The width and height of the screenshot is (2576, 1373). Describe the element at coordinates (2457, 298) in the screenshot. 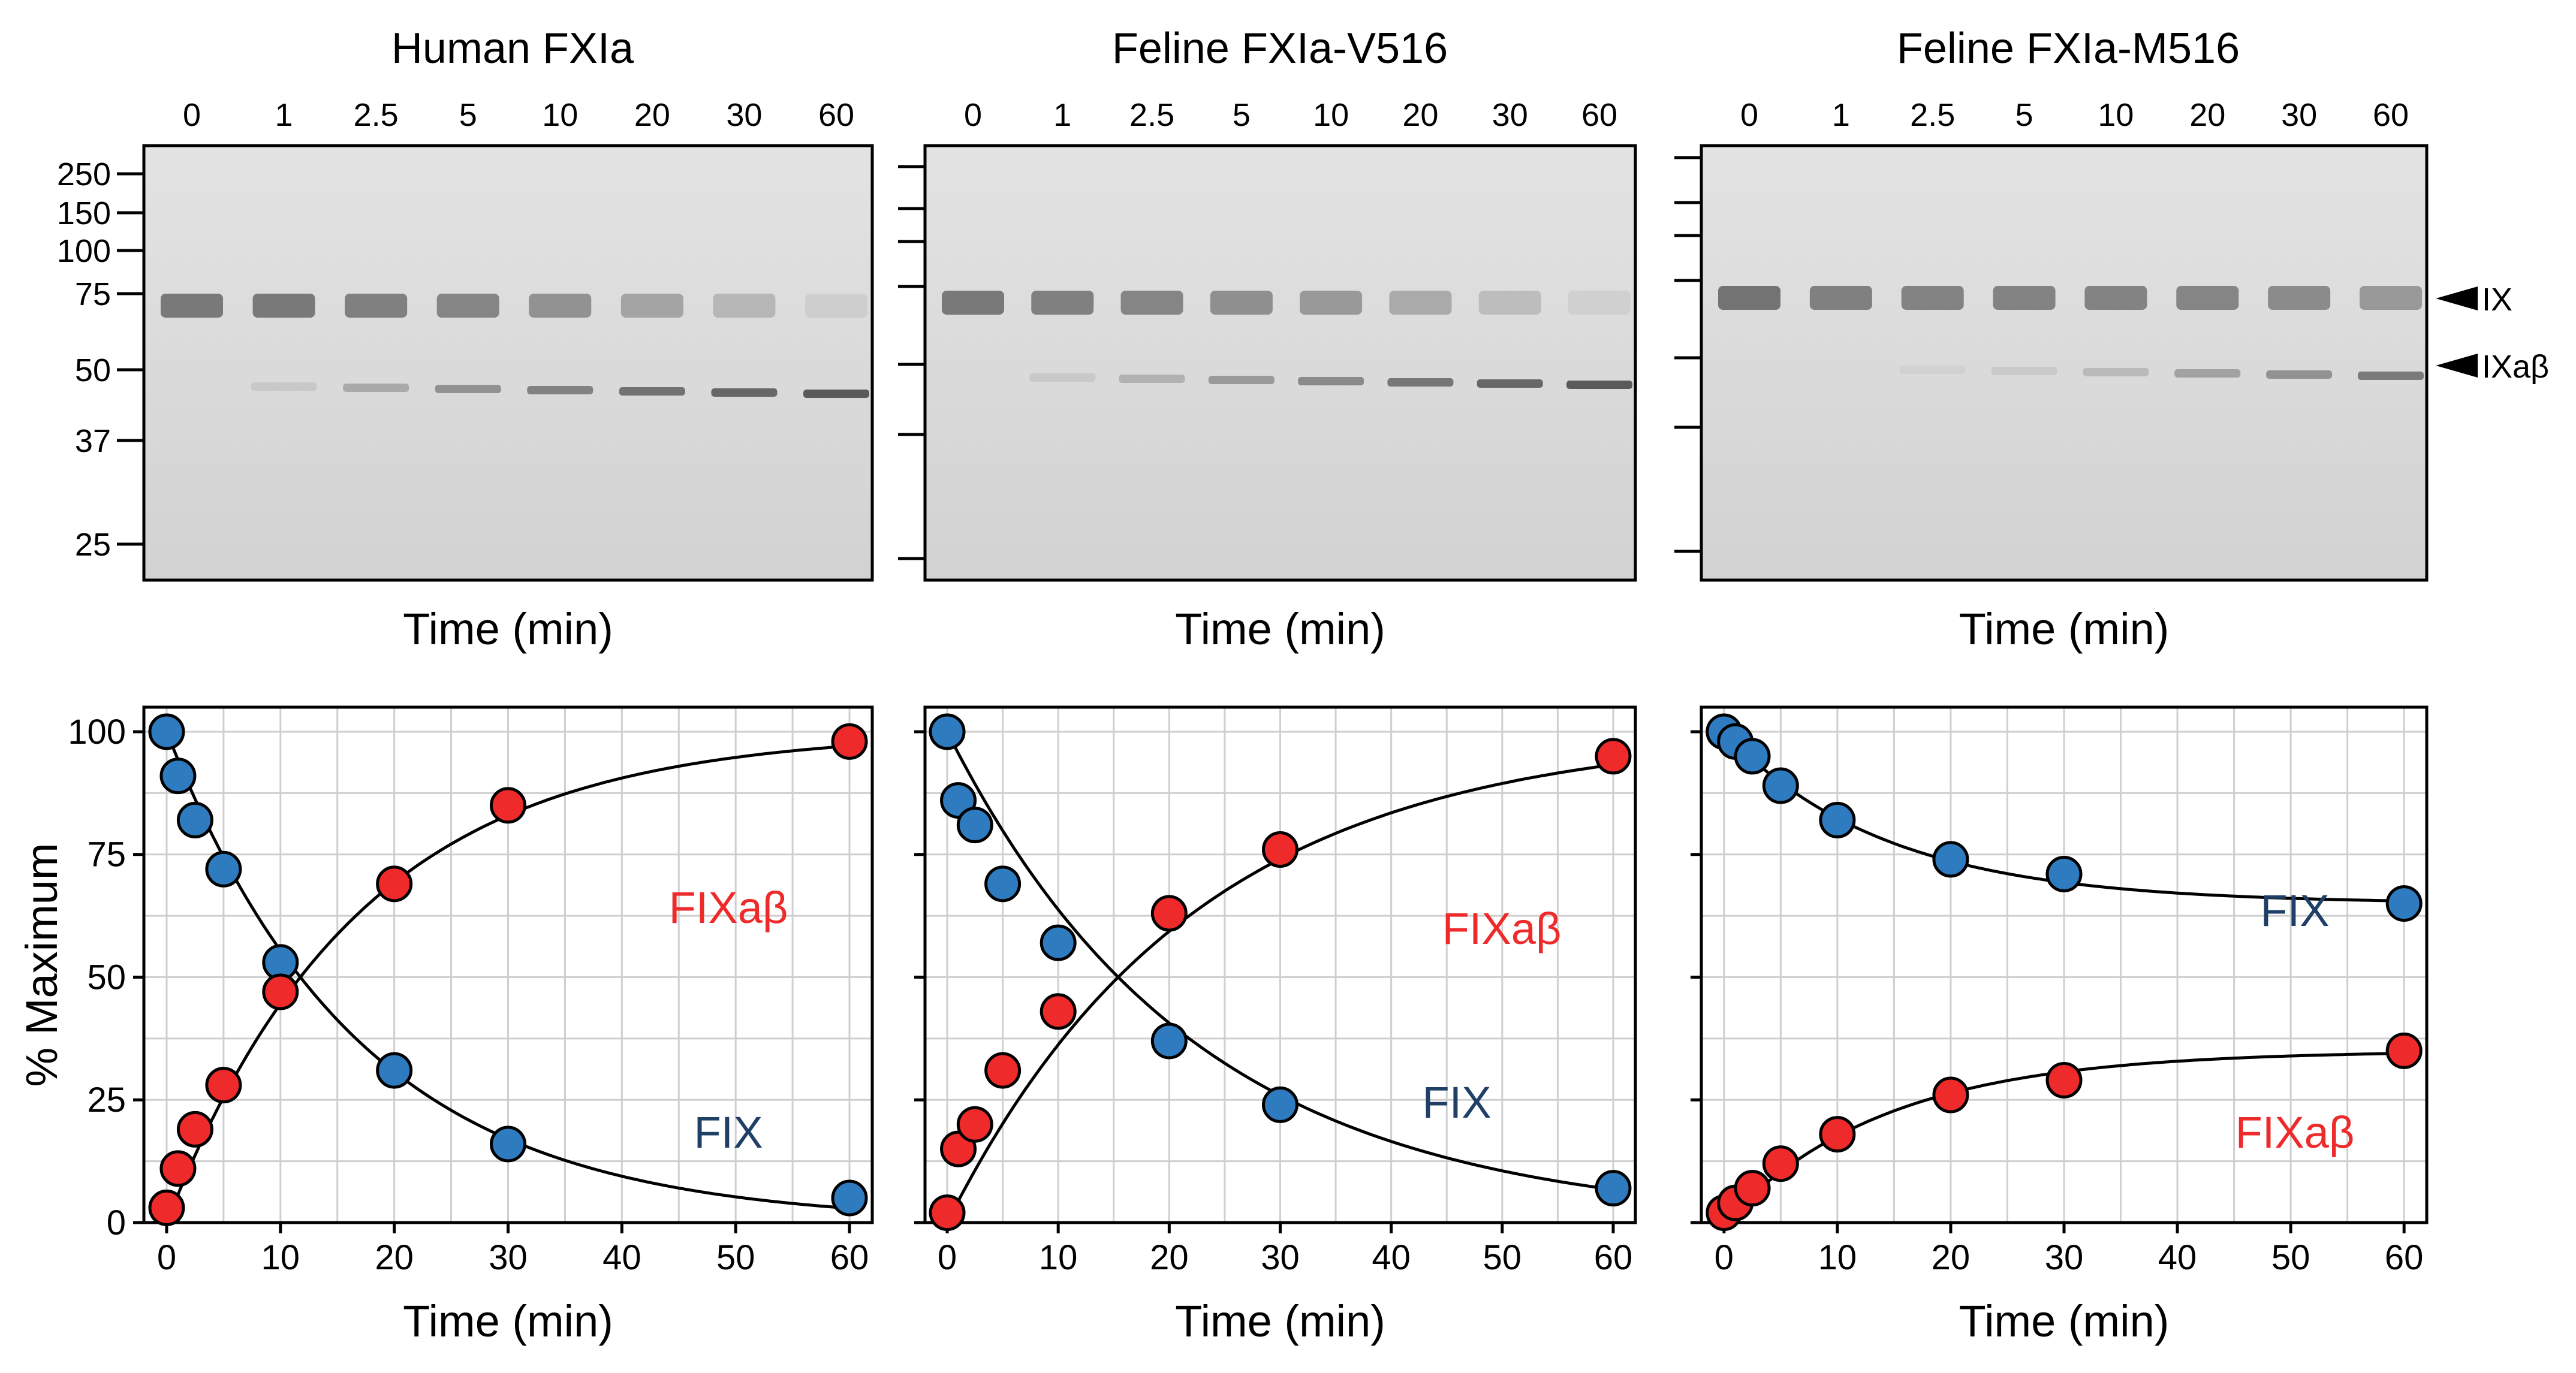

I see `ix-arrow-icon` at that location.